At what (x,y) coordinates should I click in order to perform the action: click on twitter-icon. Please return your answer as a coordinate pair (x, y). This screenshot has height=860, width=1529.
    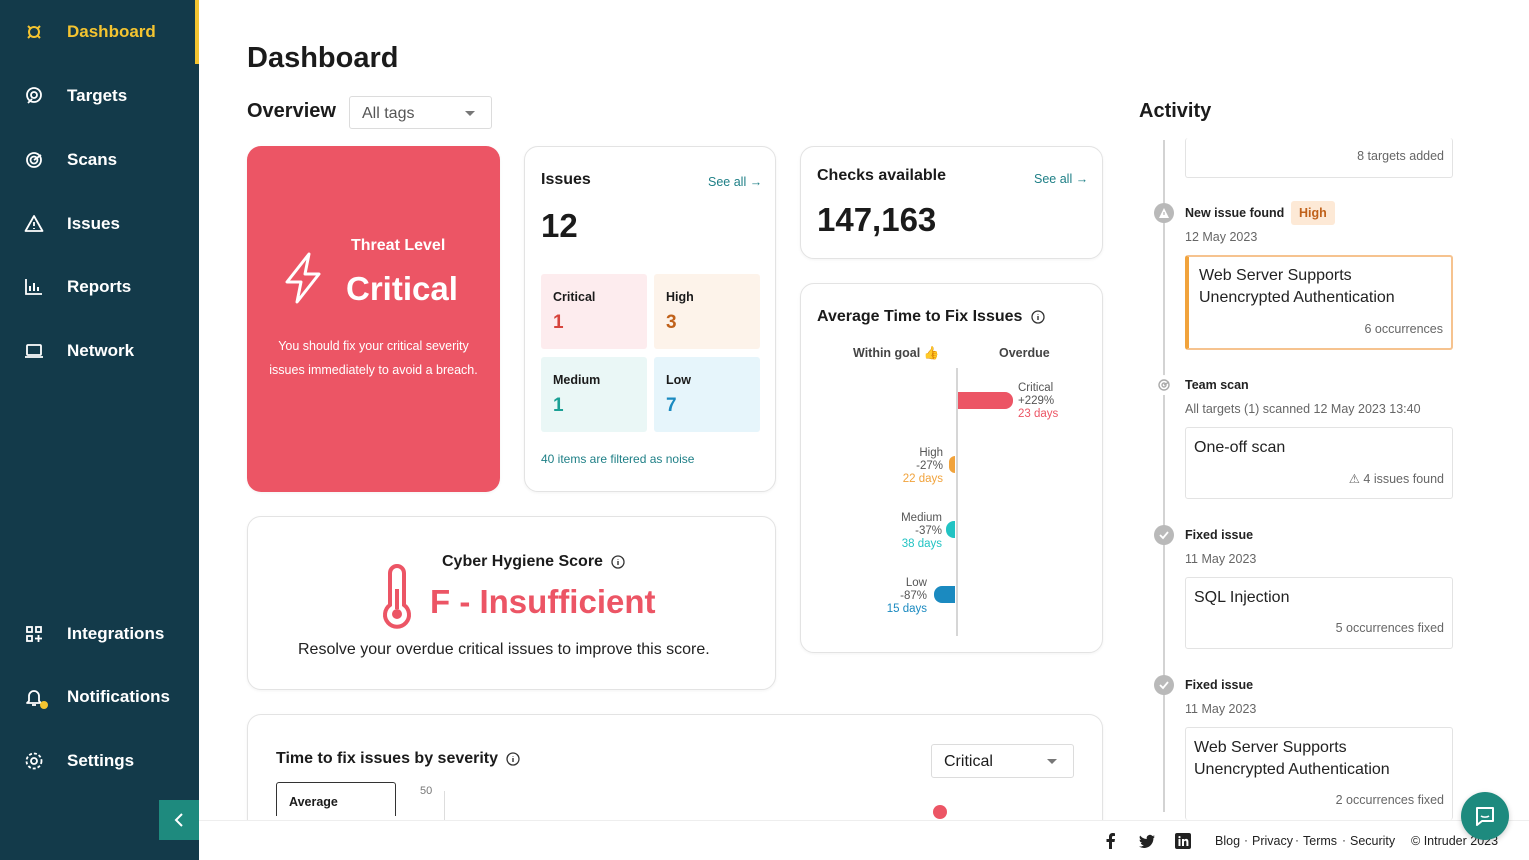
    Looking at the image, I should click on (1147, 841).